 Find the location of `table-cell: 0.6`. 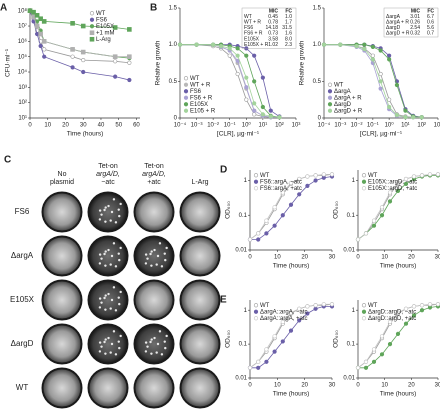

table-cell: 0.6 is located at coordinates (430, 23).